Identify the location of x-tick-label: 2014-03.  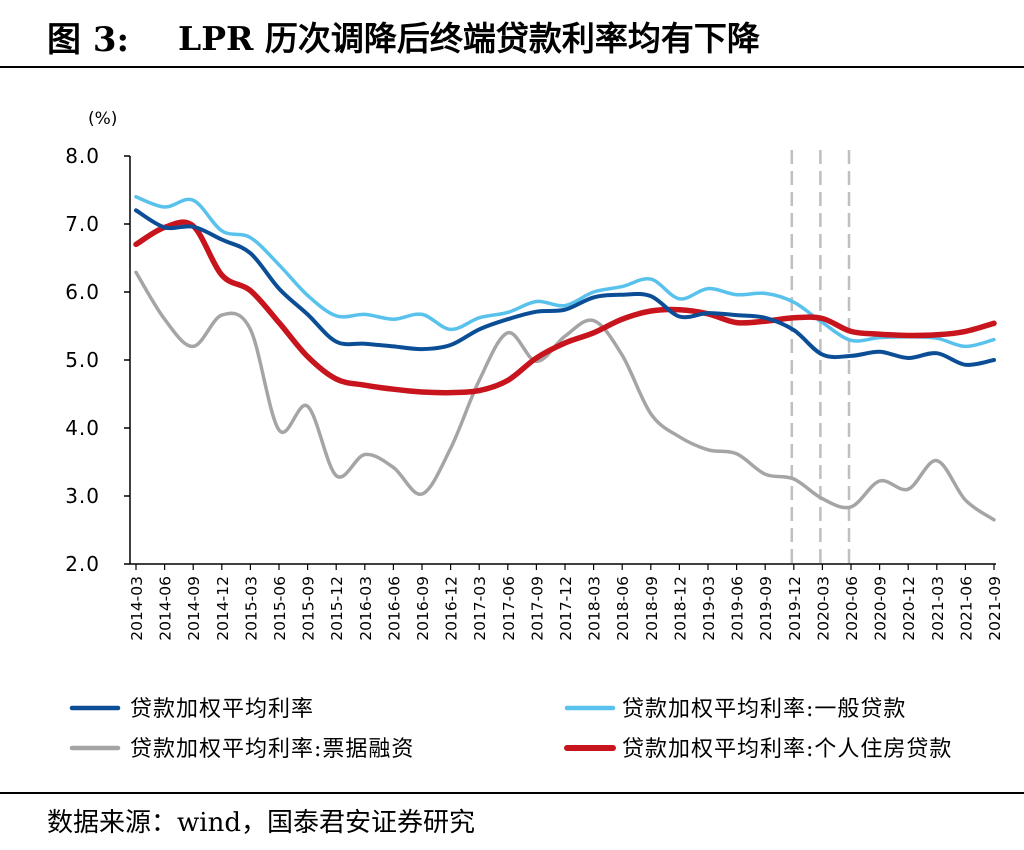
(137, 608).